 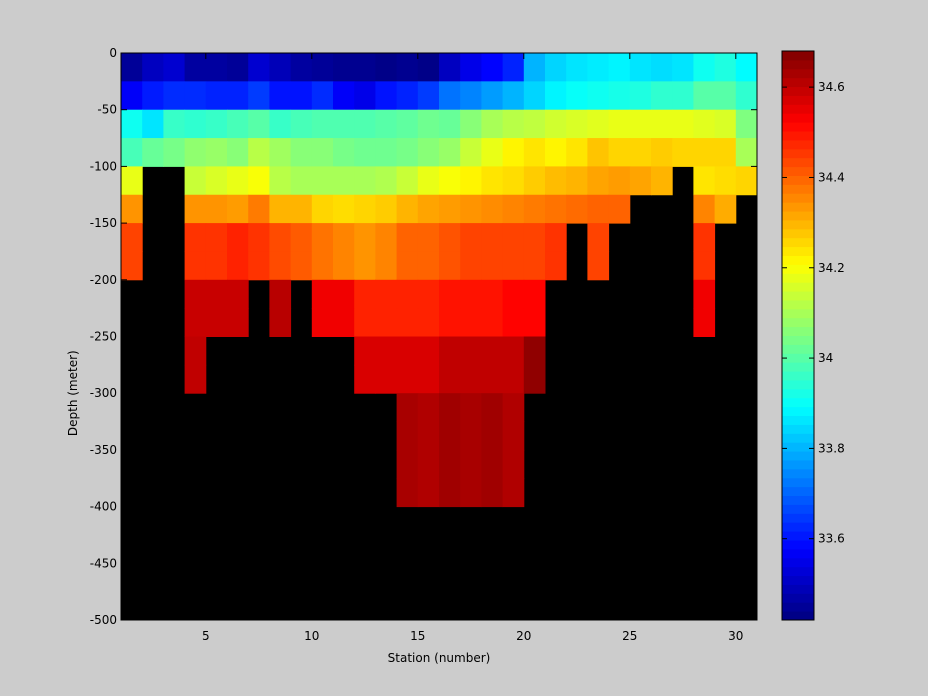 What do you see at coordinates (831, 268) in the screenshot?
I see `colorbar-tick-label: 34.2` at bounding box center [831, 268].